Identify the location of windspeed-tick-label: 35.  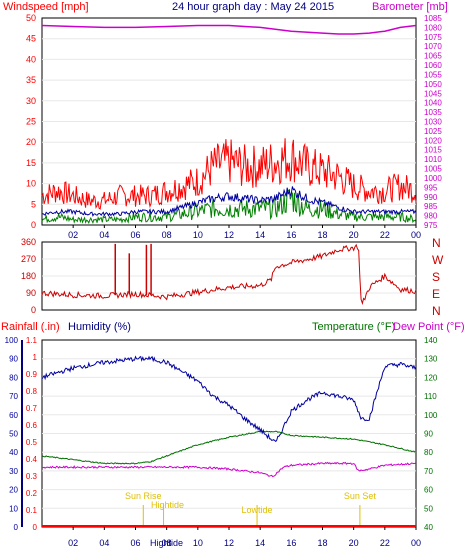
(31, 80).